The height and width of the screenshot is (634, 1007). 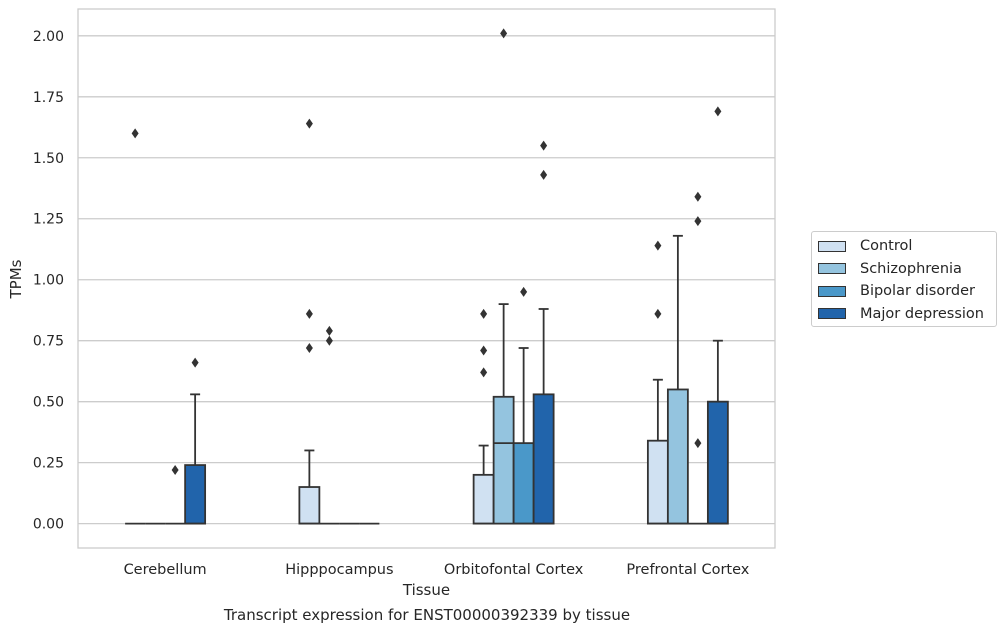 I want to click on y-axis-label: TPMs, so click(x=16, y=279).